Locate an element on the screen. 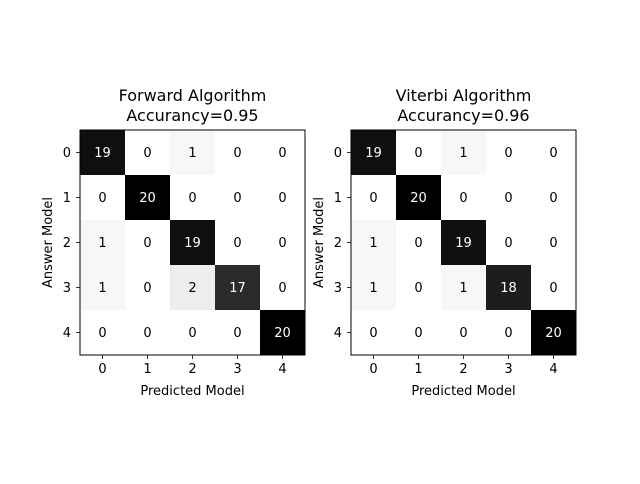 The height and width of the screenshot is (484, 640). cell-value-label: 2 is located at coordinates (192, 288).